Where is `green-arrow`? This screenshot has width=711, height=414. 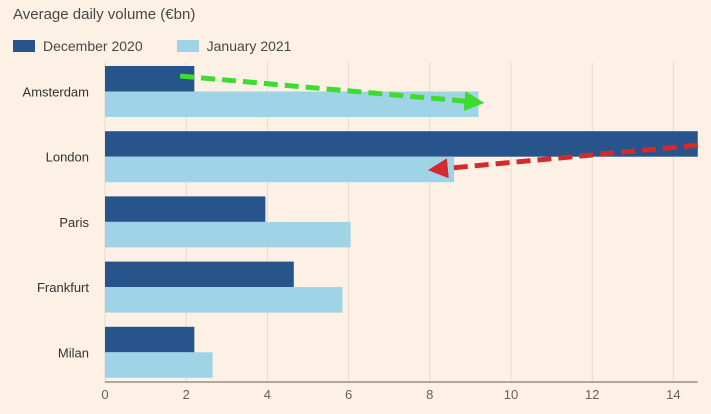
green-arrow is located at coordinates (332, 92).